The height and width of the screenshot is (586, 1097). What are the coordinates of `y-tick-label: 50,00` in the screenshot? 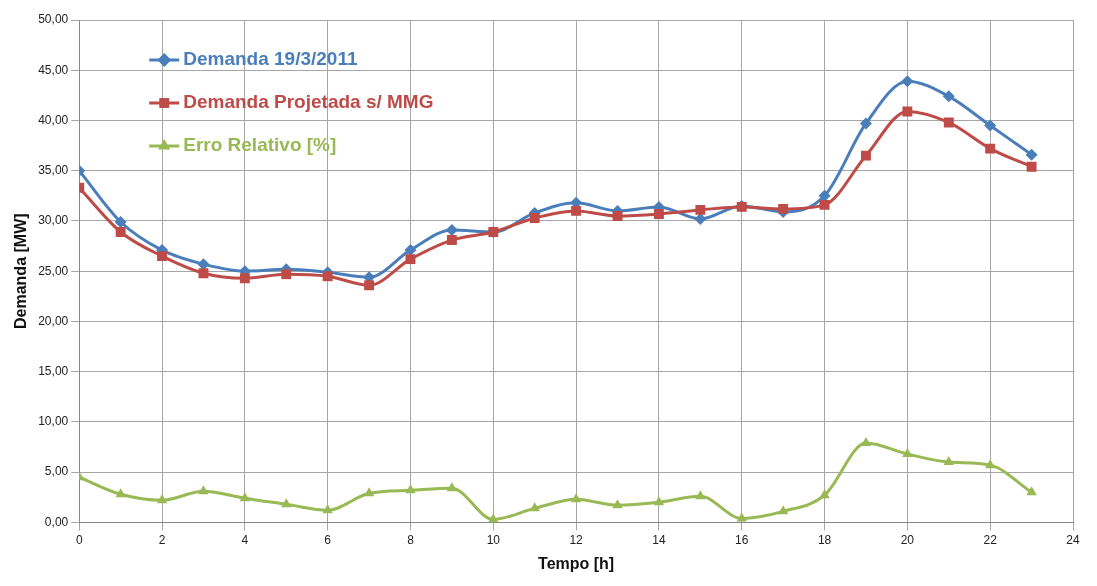 It's located at (53, 19).